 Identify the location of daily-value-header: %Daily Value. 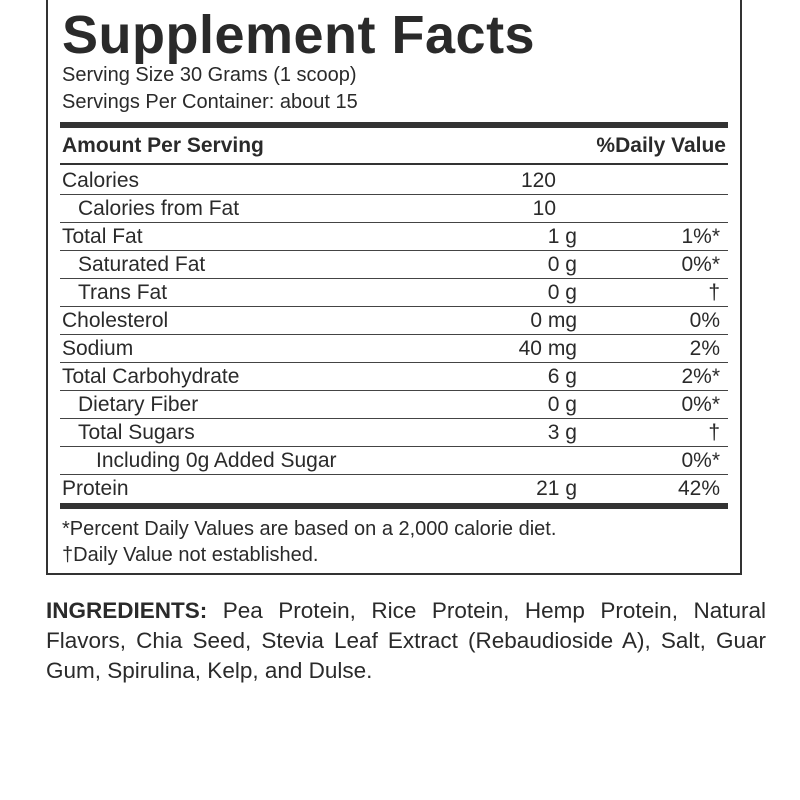
(661, 145).